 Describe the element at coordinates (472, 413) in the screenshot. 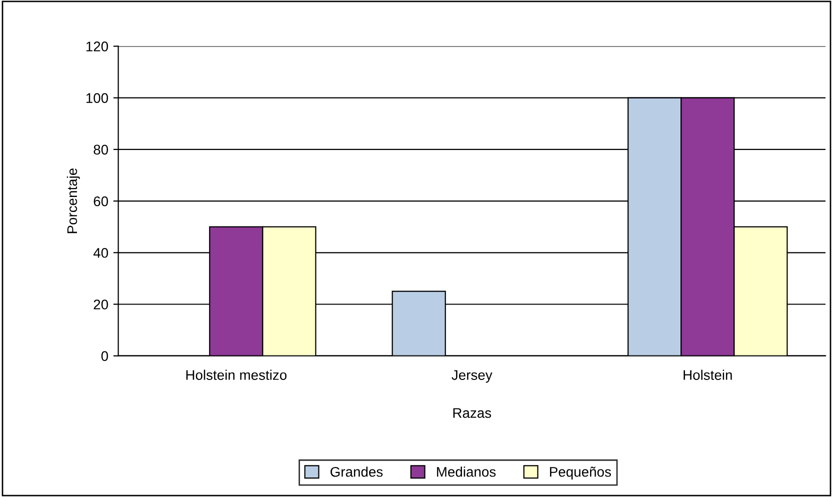

I see `x-axis-title: Razas` at that location.